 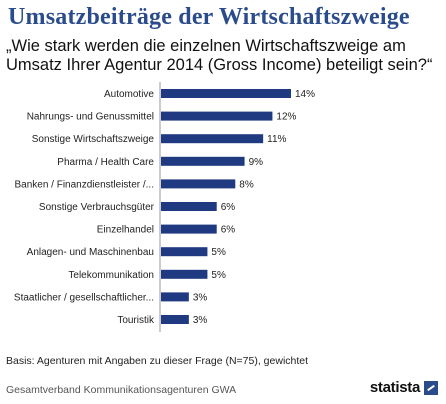 What do you see at coordinates (136, 320) in the screenshot?
I see `category-label: Touristik` at bounding box center [136, 320].